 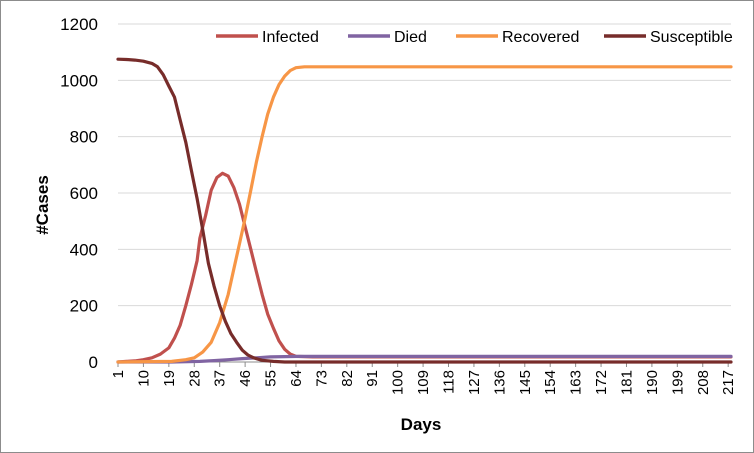 What do you see at coordinates (79, 24) in the screenshot?
I see `y-tick-label: 1200` at bounding box center [79, 24].